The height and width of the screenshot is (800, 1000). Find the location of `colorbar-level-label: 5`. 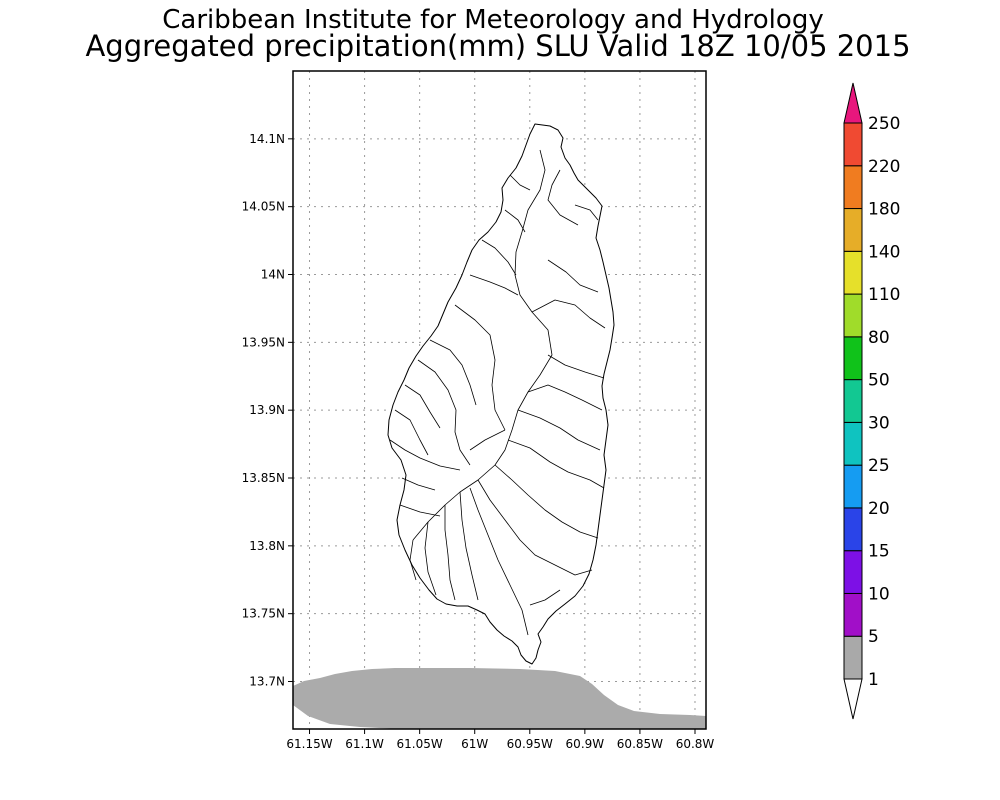

colorbar-level-label: 5 is located at coordinates (873, 637).